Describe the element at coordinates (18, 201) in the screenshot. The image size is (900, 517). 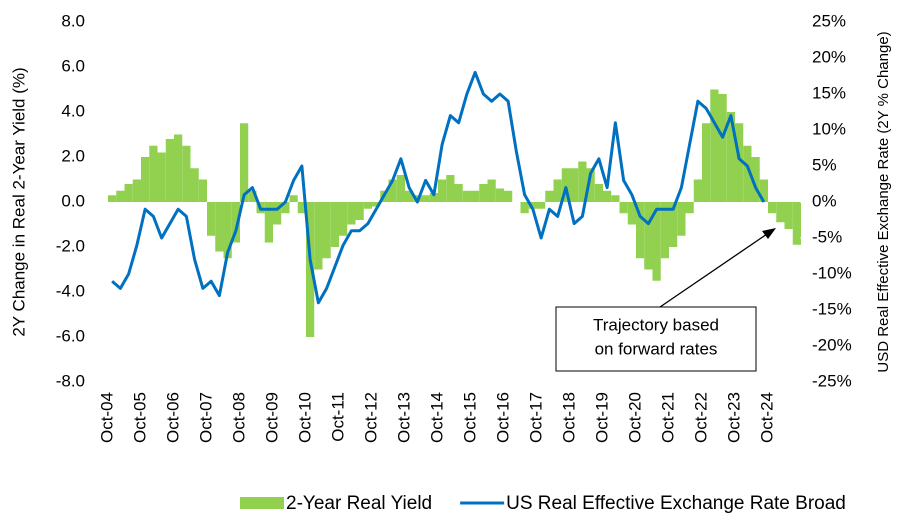
I see `y-axis-label: 2Y Change in Real 2-Year Yield (%)` at that location.